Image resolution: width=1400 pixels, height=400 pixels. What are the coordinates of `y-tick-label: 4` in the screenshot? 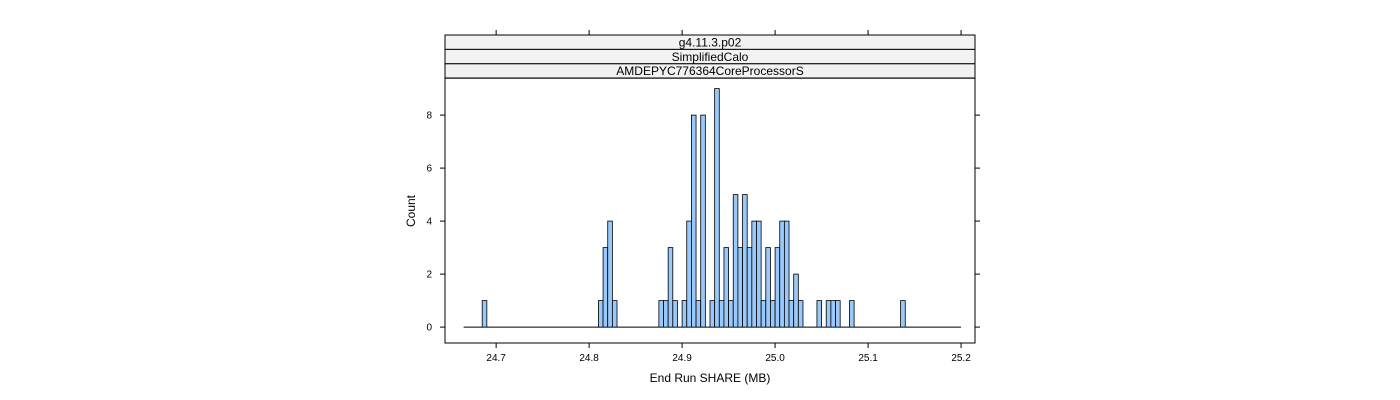 It's located at (429, 222).